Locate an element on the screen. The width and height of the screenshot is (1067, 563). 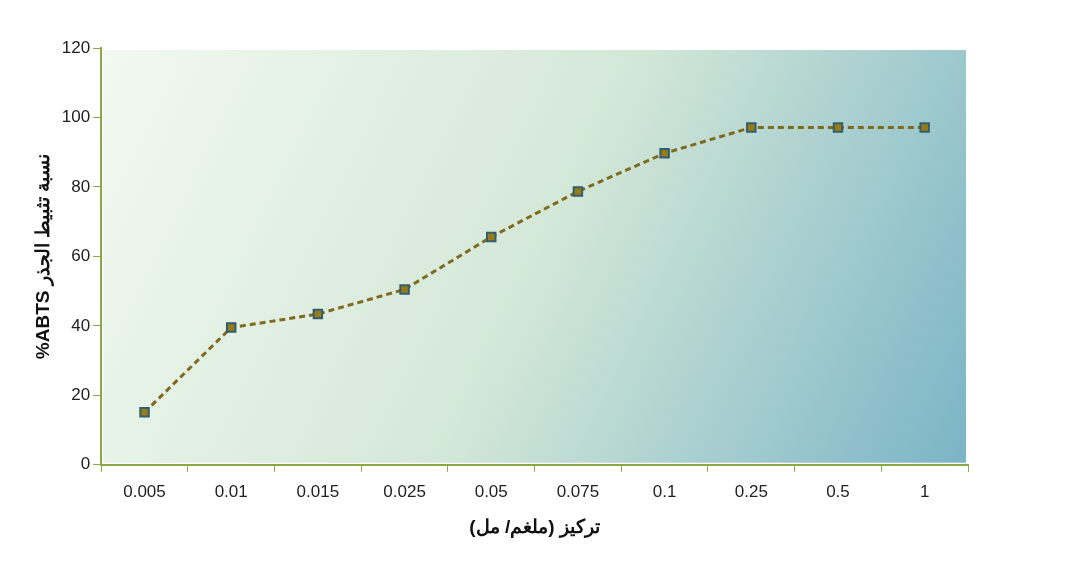
y-tick-label: 60 is located at coordinates (81, 256).